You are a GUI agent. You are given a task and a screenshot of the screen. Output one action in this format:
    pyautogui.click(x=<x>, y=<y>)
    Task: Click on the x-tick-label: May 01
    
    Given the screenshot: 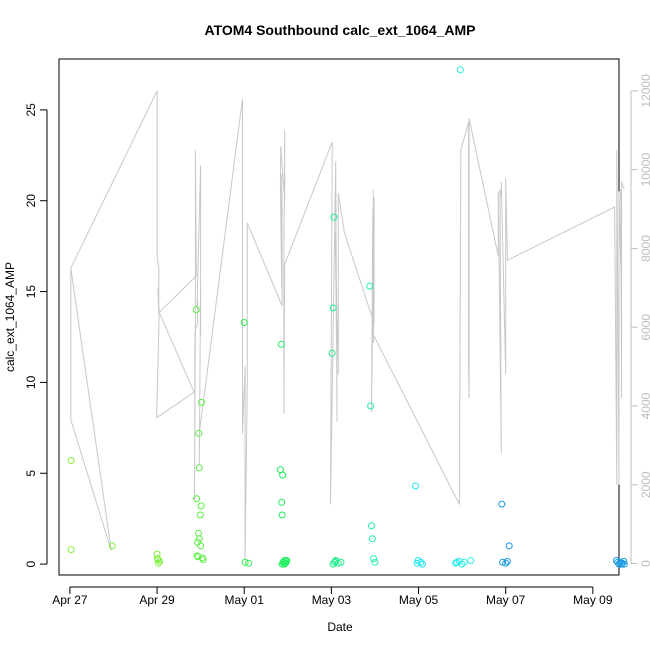 What is the action you would take?
    pyautogui.click(x=245, y=600)
    